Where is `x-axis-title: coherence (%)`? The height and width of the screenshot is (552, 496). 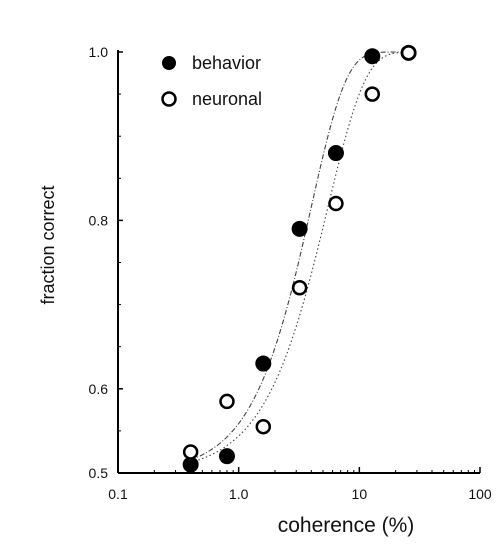 x-axis-title: coherence (%) is located at coordinates (346, 525).